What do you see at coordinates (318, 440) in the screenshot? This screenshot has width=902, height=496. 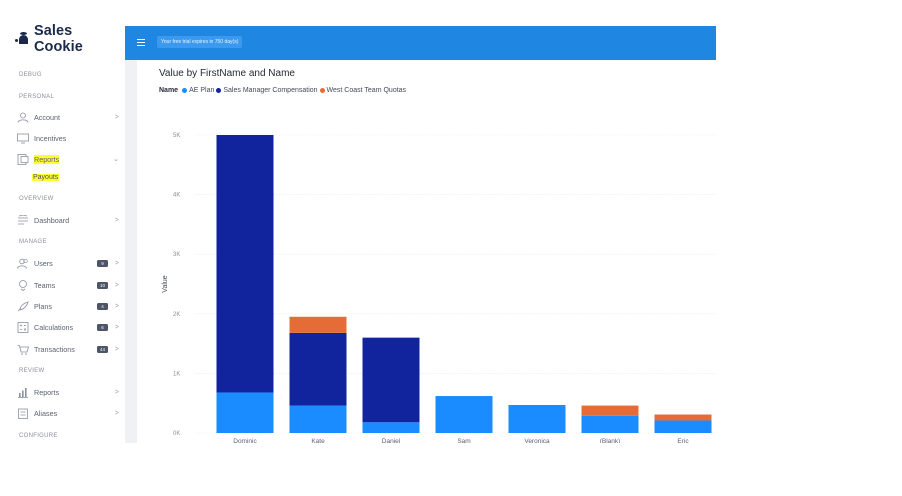 I see `x-tick-label: Kate` at bounding box center [318, 440].